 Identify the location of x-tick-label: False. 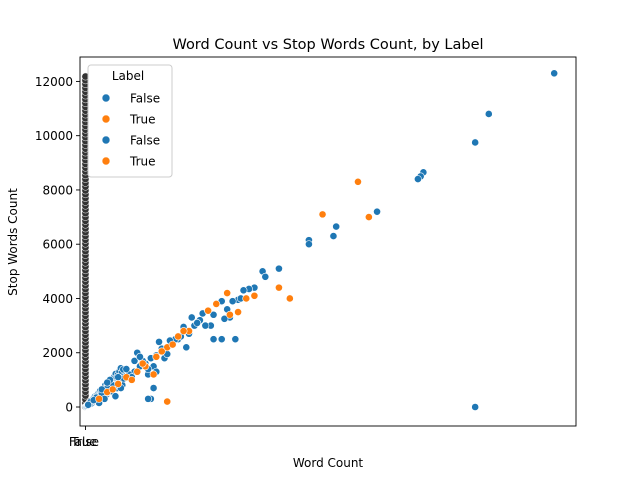
(84, 442).